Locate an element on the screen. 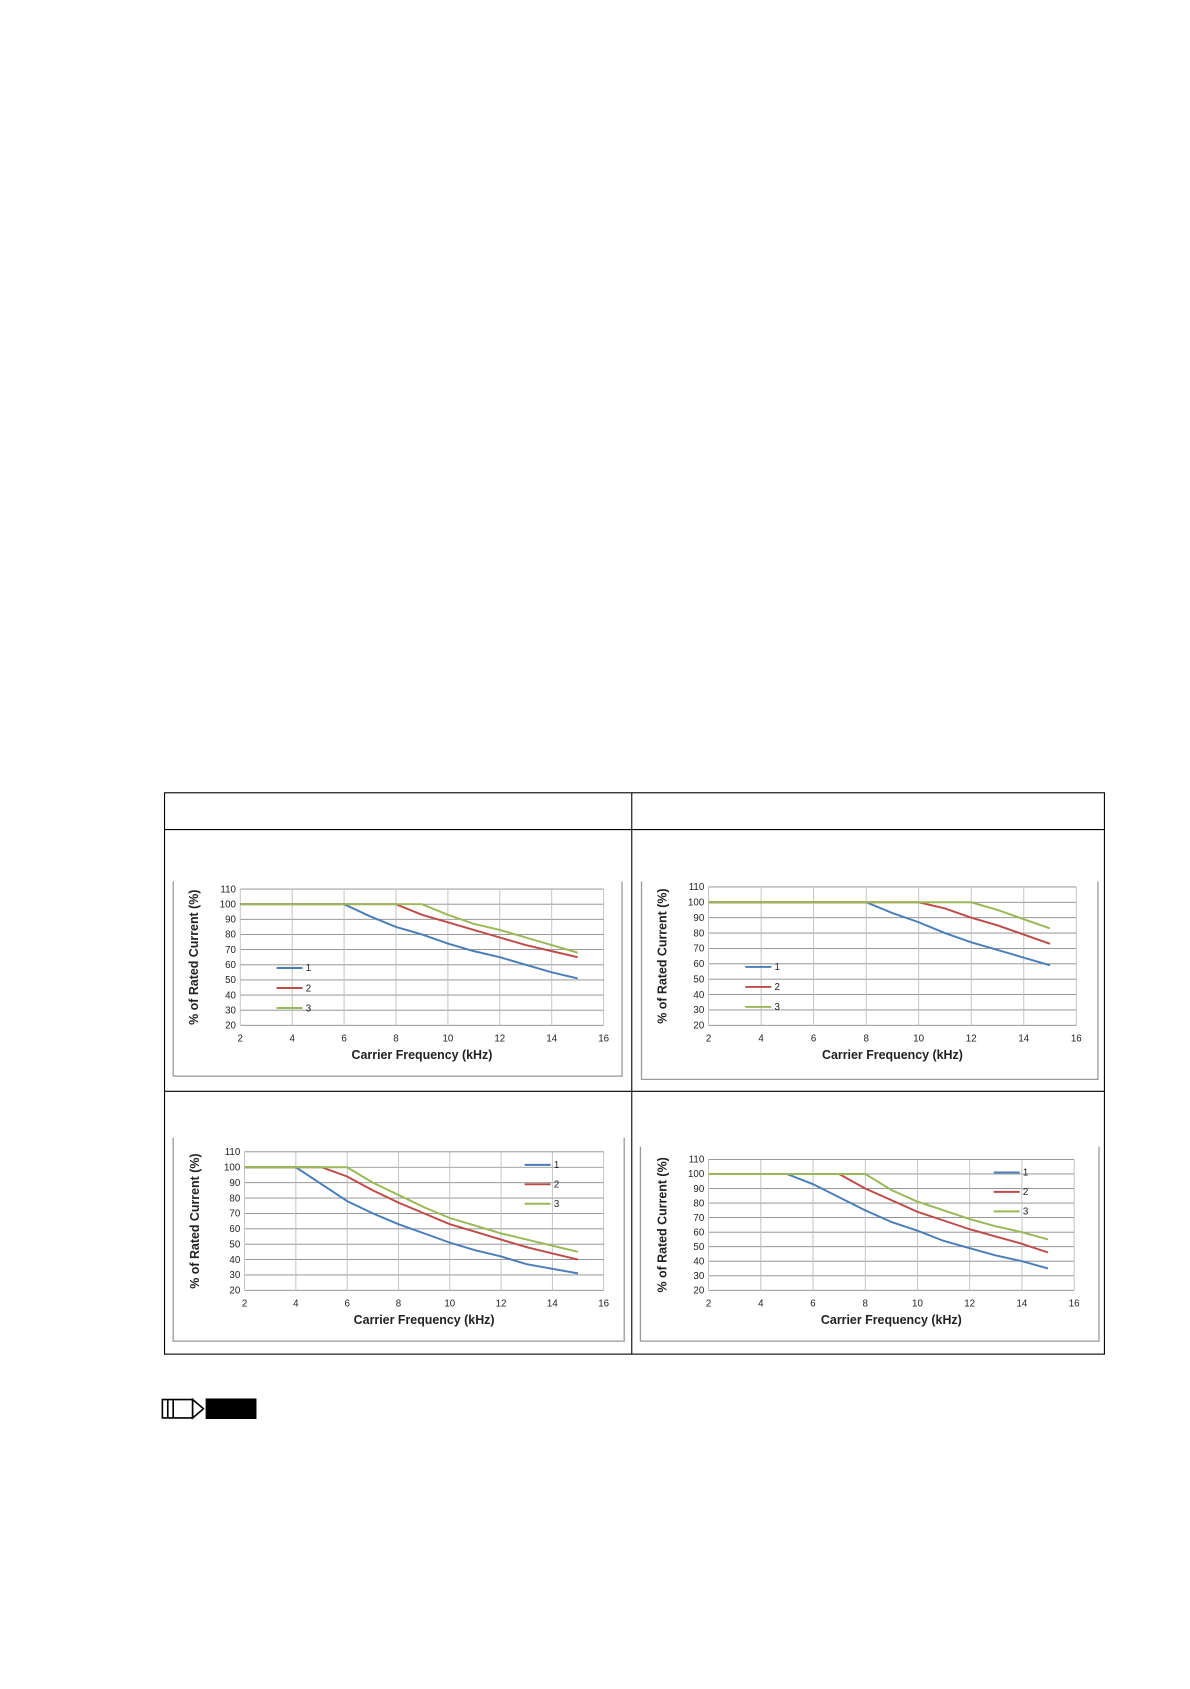 Image resolution: width=1190 pixels, height=1689 pixels. pencil-body is located at coordinates (177, 1408).